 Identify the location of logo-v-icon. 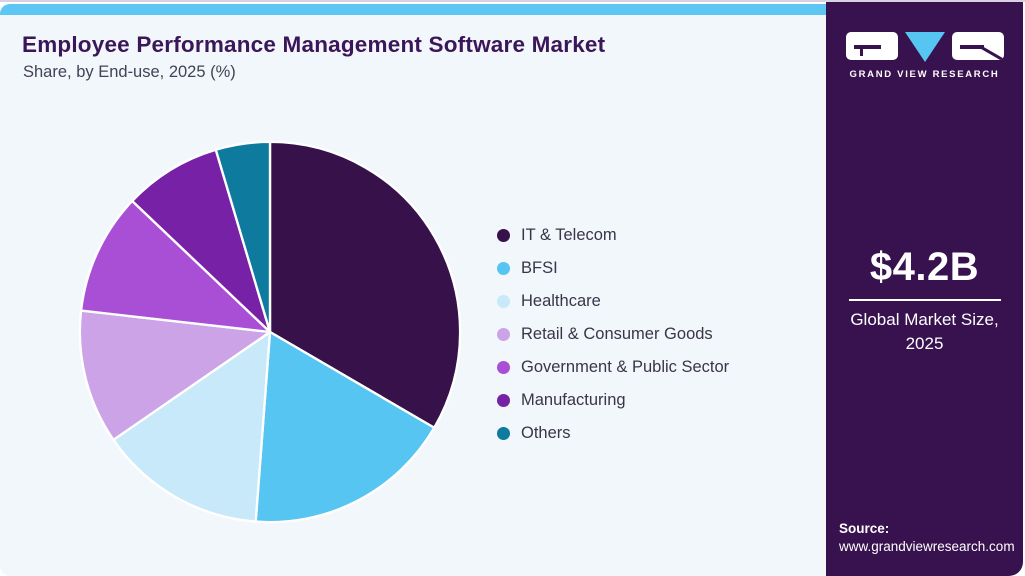
(924, 47).